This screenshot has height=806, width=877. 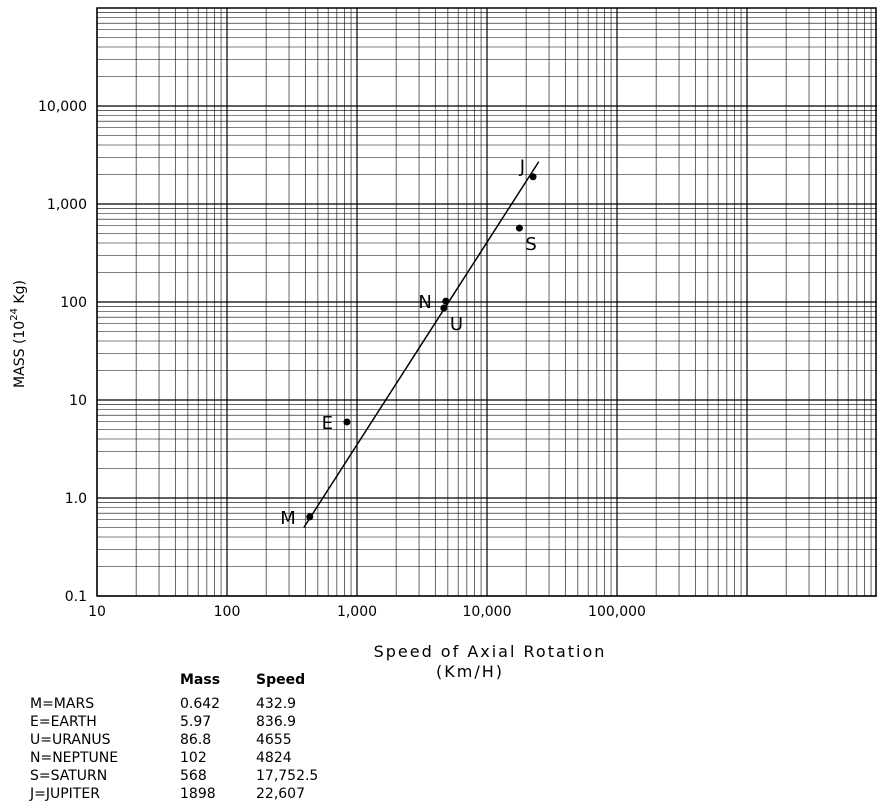 What do you see at coordinates (193, 758) in the screenshot?
I see `planet-mass: 102` at bounding box center [193, 758].